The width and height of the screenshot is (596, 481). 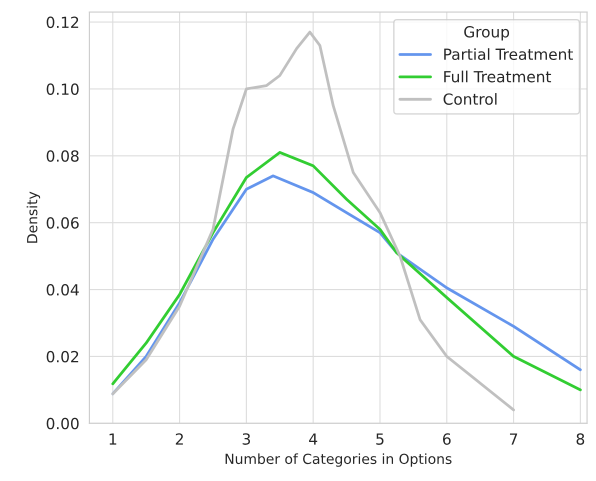 I want to click on y-axis-title: Density, so click(x=33, y=217).